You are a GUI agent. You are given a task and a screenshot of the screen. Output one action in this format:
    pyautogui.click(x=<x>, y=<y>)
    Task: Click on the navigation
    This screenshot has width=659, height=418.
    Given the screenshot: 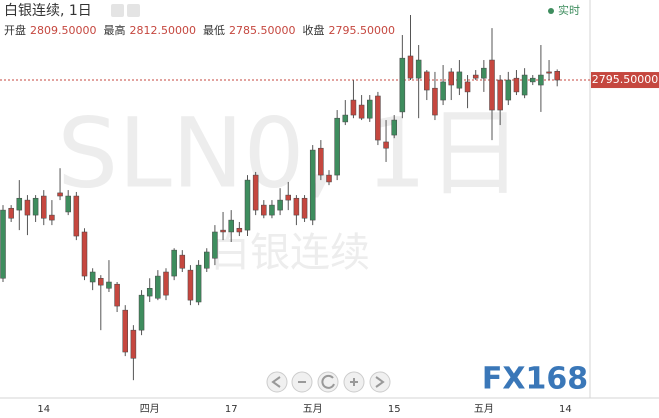 What is the action you would take?
    pyautogui.click(x=328, y=382)
    